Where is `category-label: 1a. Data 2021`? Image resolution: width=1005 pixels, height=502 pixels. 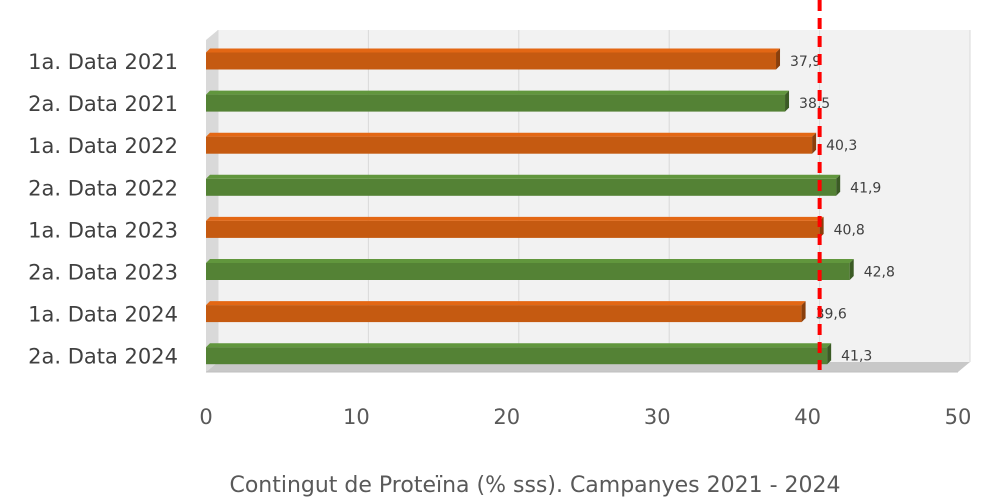 category-label: 1a. Data 2021 is located at coordinates (103, 62).